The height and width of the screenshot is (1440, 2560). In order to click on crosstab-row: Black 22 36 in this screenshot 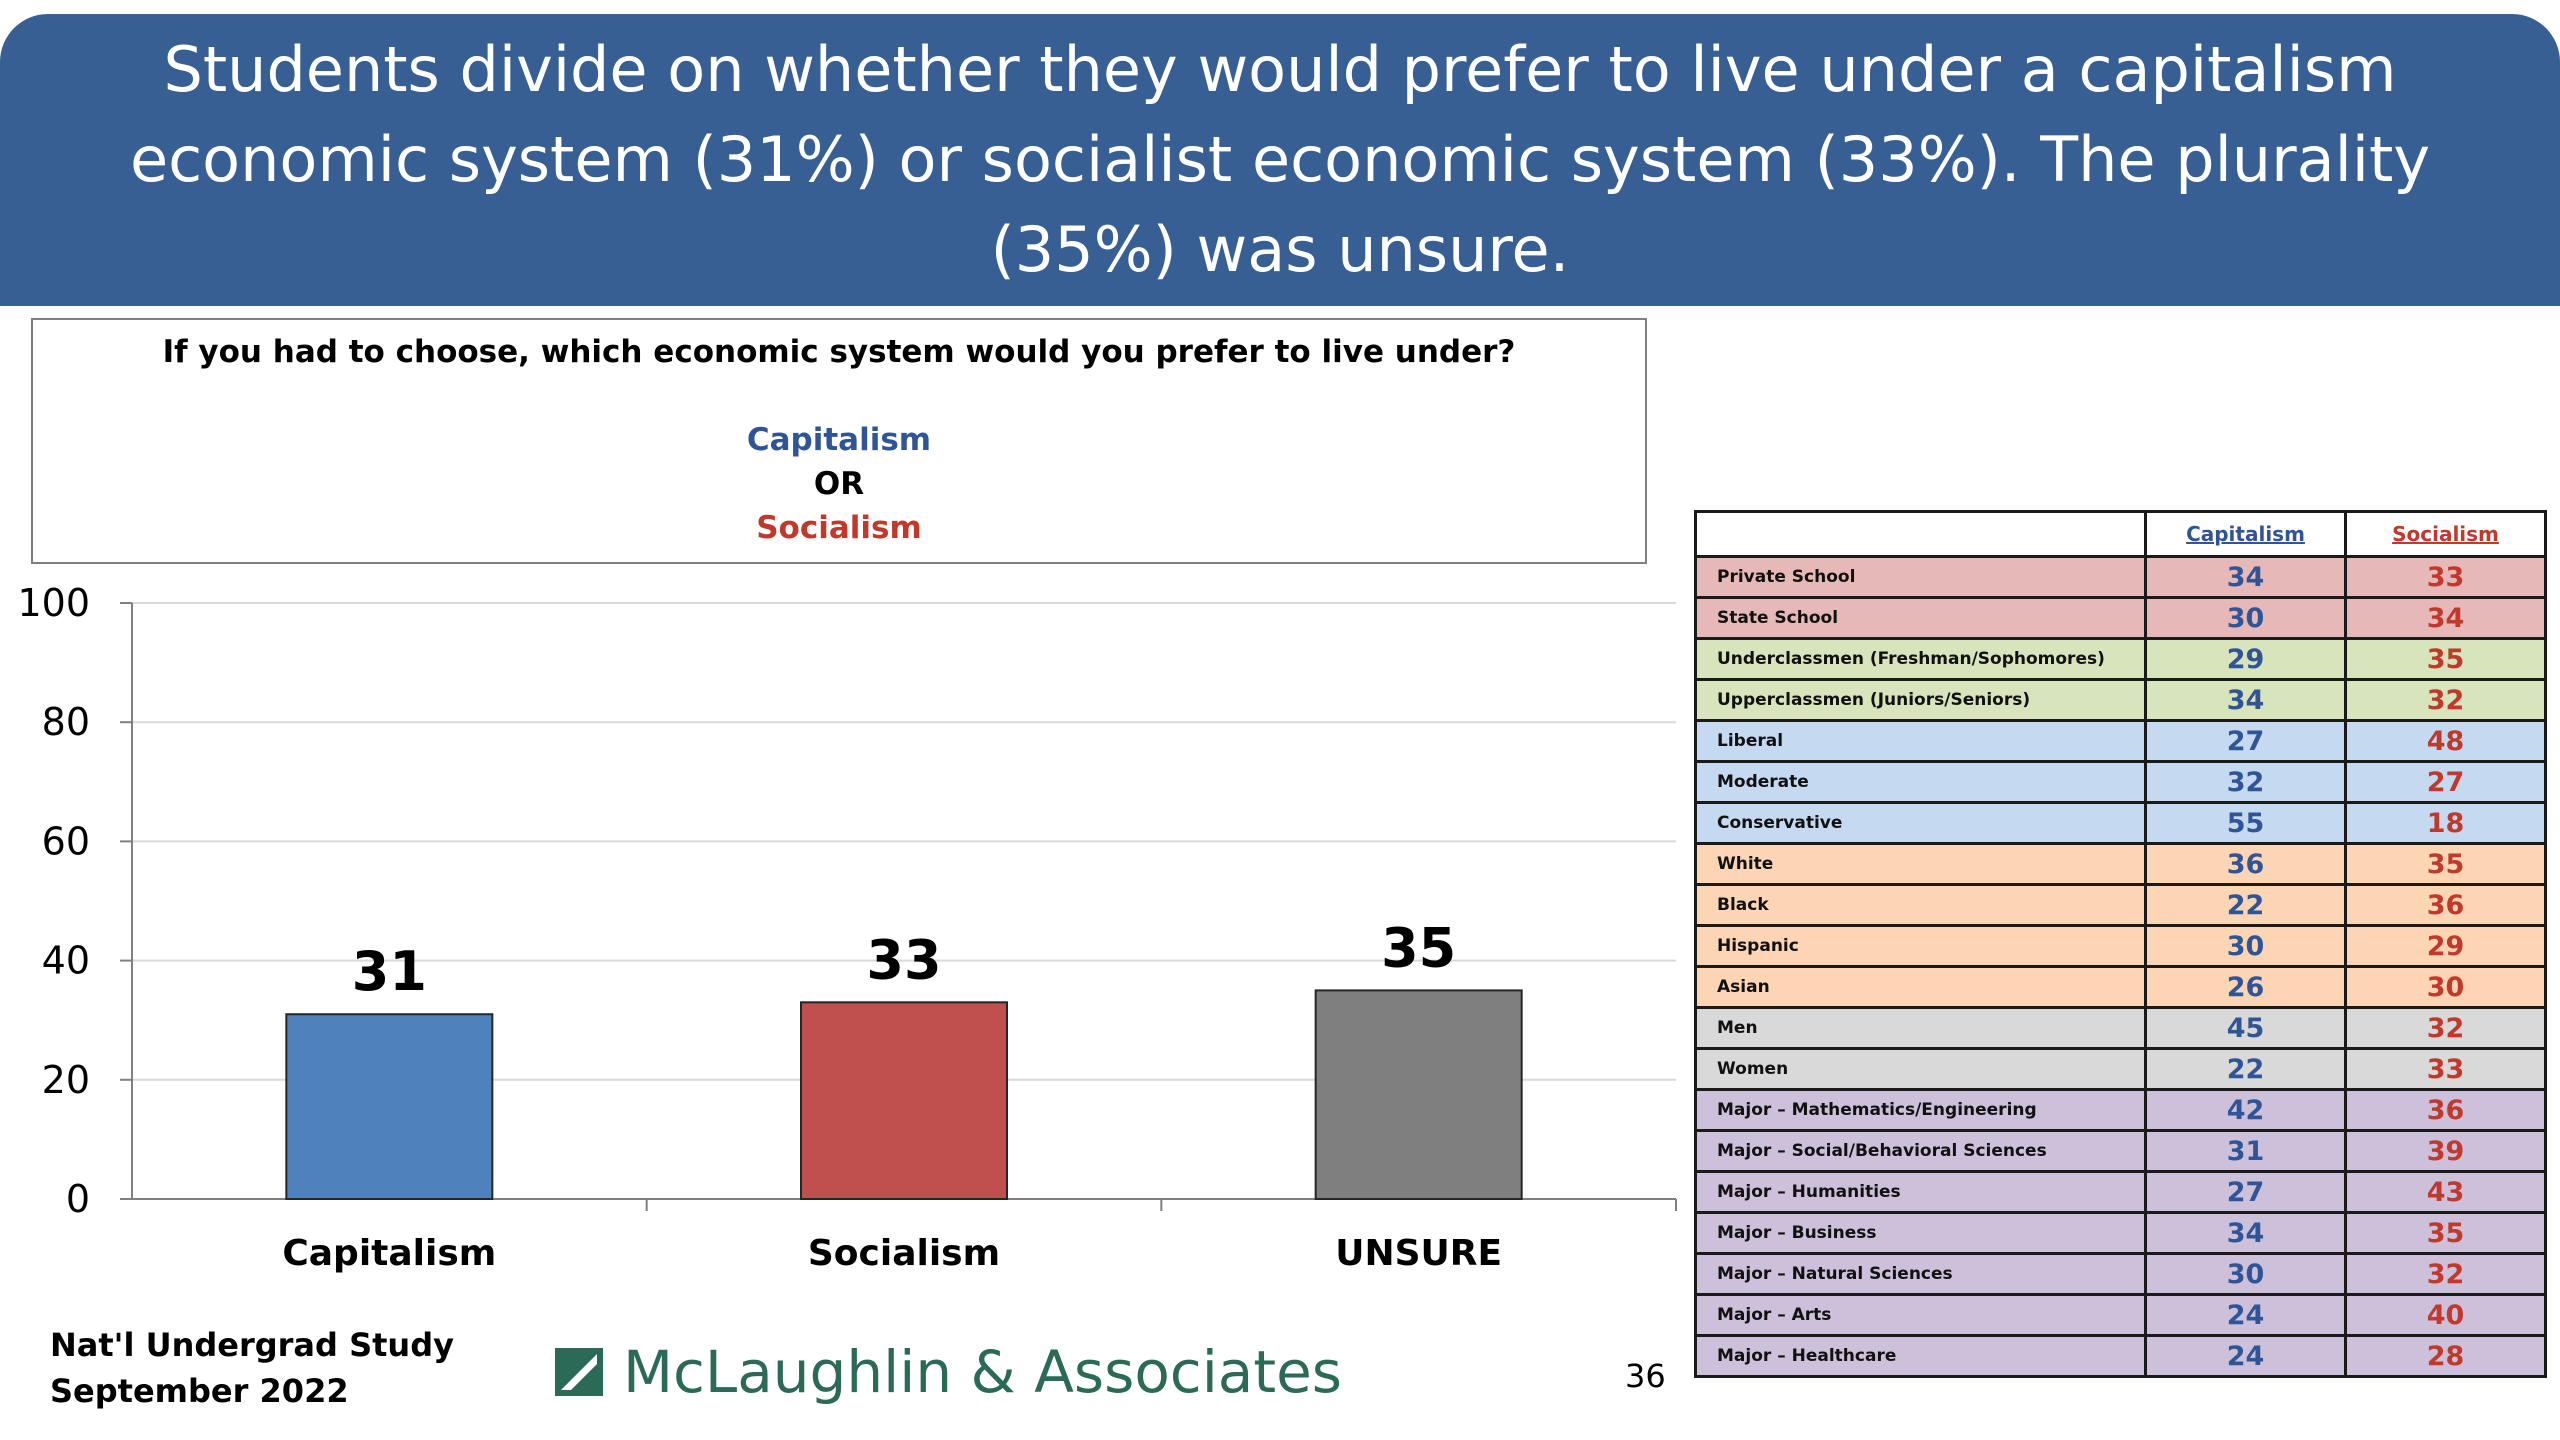, I will do `click(2120, 905)`.